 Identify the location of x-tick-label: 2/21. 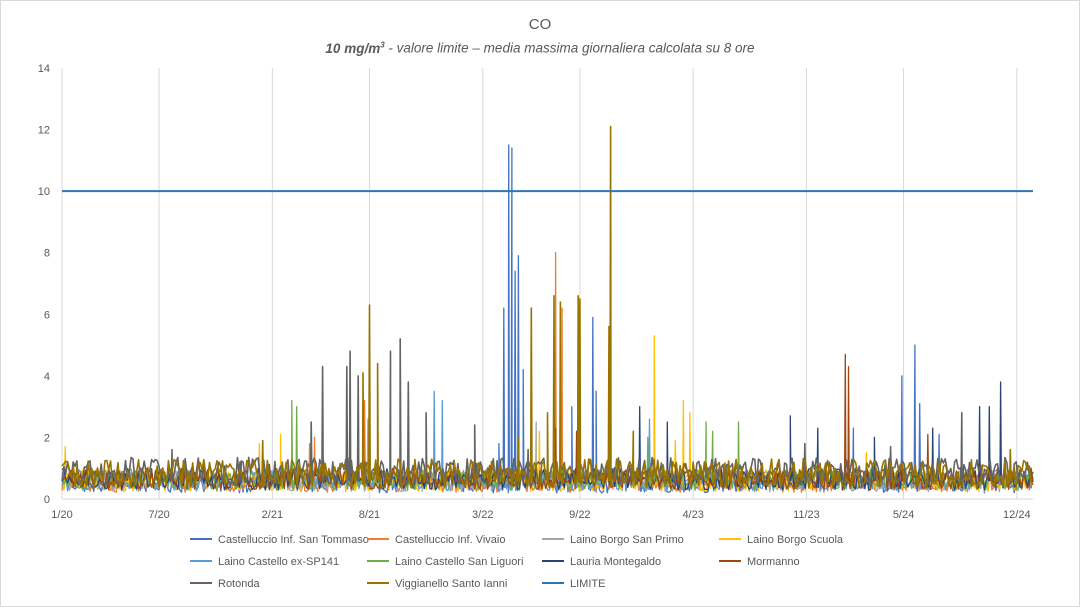
(272, 515).